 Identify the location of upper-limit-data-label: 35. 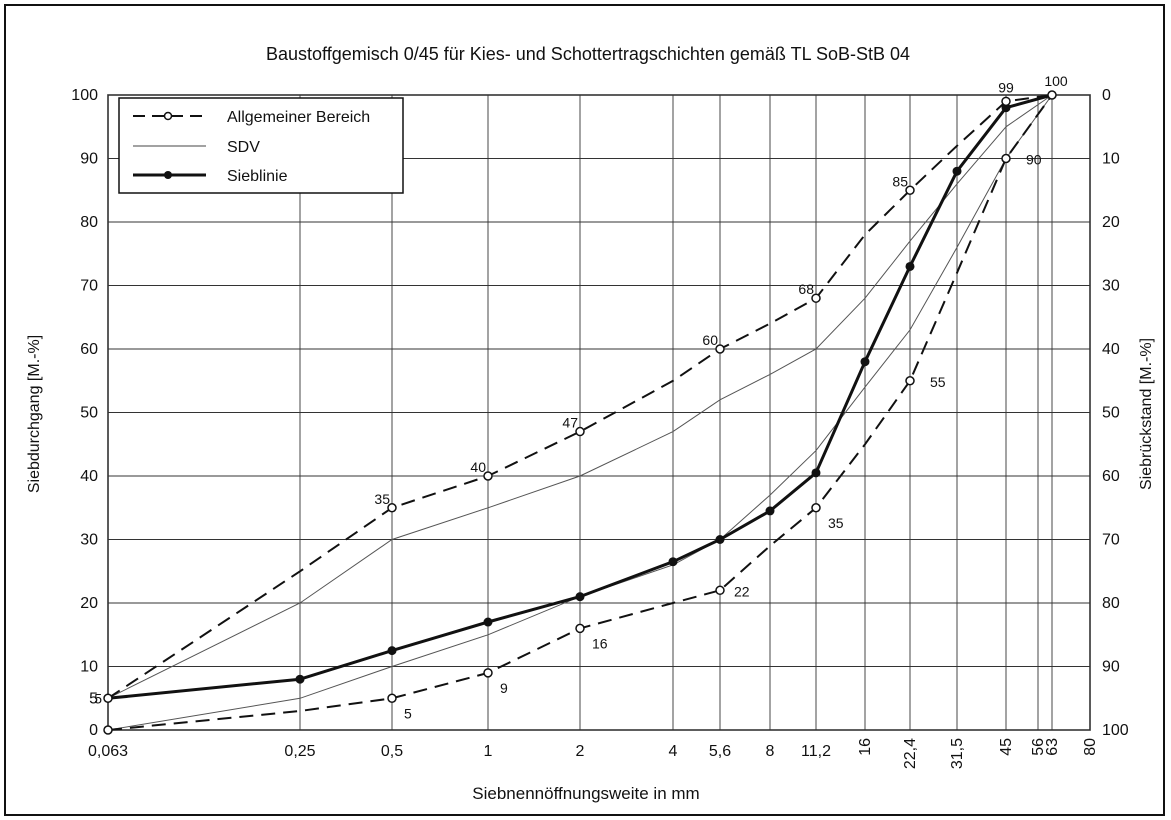
(382, 499).